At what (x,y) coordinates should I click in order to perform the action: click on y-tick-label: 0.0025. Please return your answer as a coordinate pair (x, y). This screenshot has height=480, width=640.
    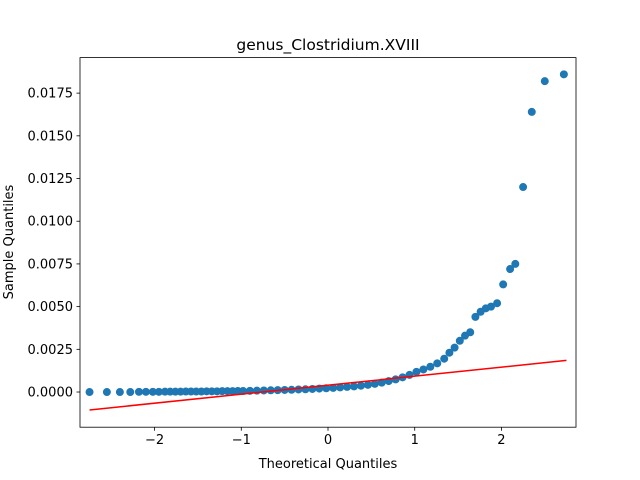
    Looking at the image, I should click on (51, 350).